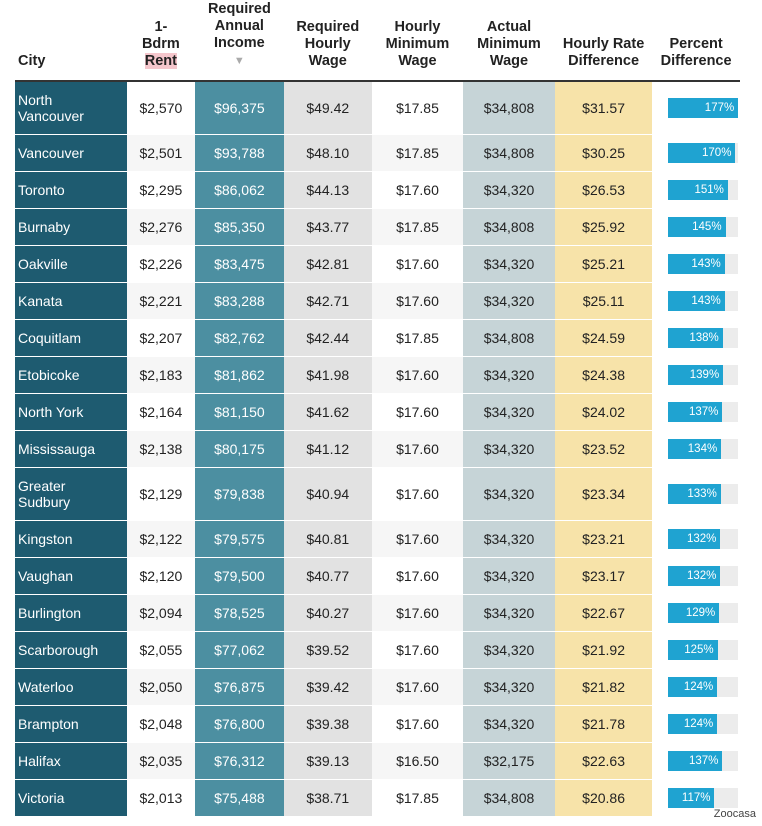  What do you see at coordinates (71, 613) in the screenshot?
I see `cell-city: Burlington` at bounding box center [71, 613].